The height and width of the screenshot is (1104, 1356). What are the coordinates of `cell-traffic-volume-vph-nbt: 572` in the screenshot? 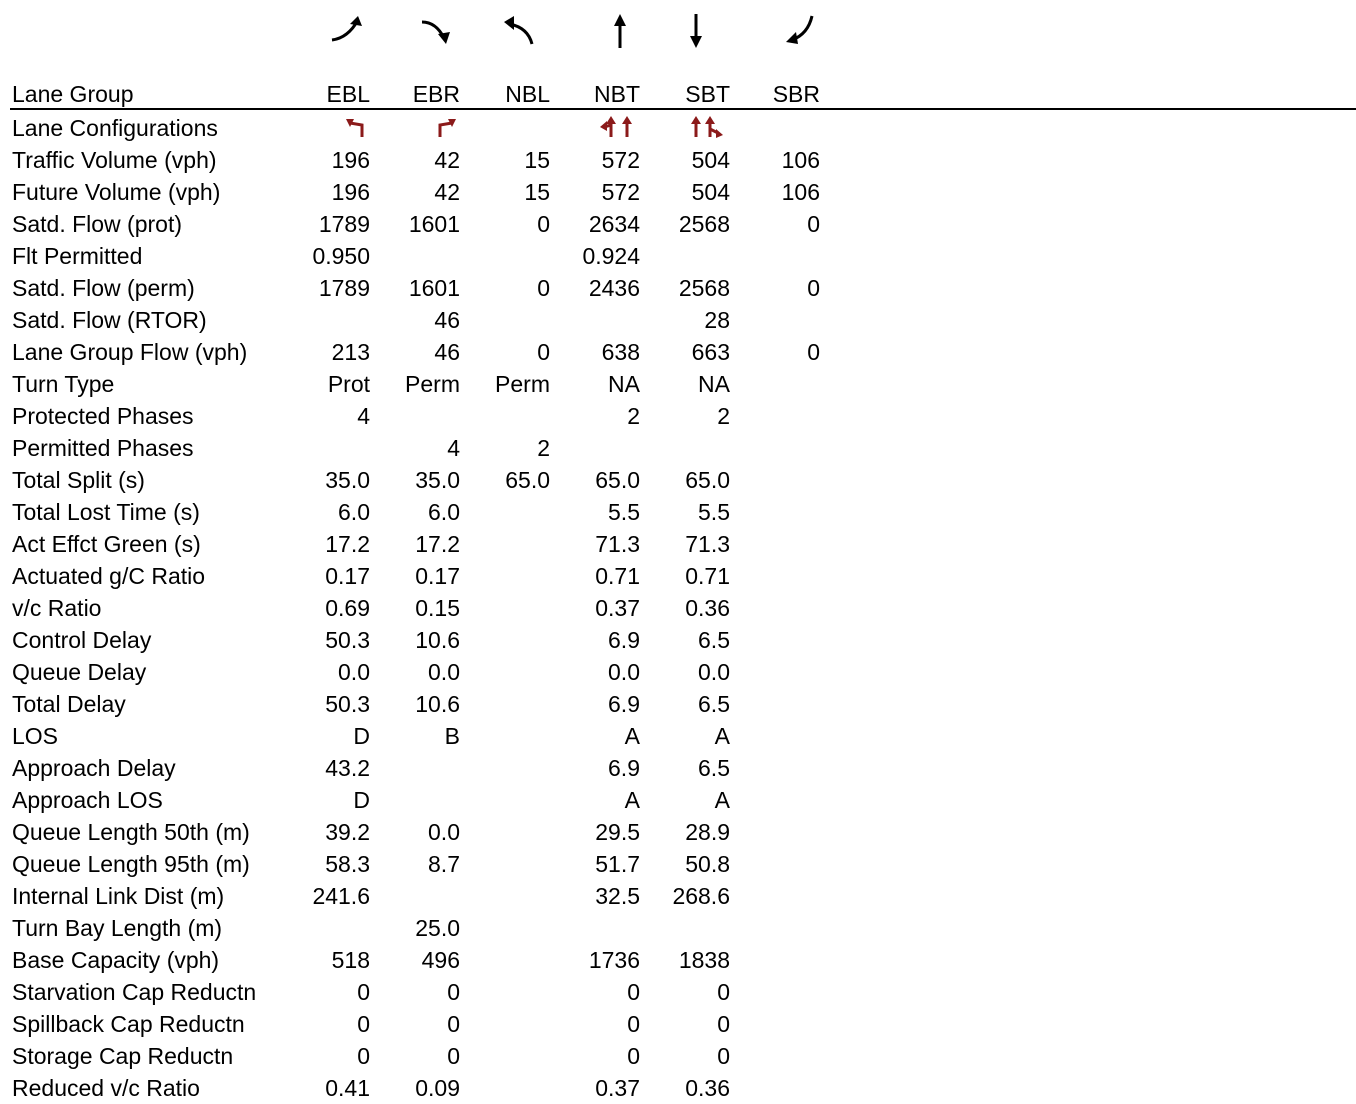 It's located at (620, 160).